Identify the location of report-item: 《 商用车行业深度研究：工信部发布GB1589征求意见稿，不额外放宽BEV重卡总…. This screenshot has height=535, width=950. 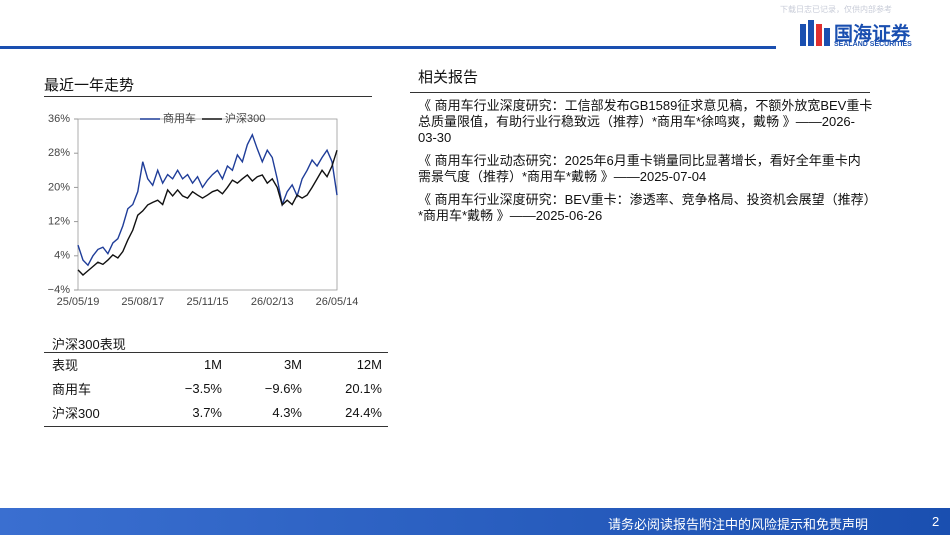
(645, 121).